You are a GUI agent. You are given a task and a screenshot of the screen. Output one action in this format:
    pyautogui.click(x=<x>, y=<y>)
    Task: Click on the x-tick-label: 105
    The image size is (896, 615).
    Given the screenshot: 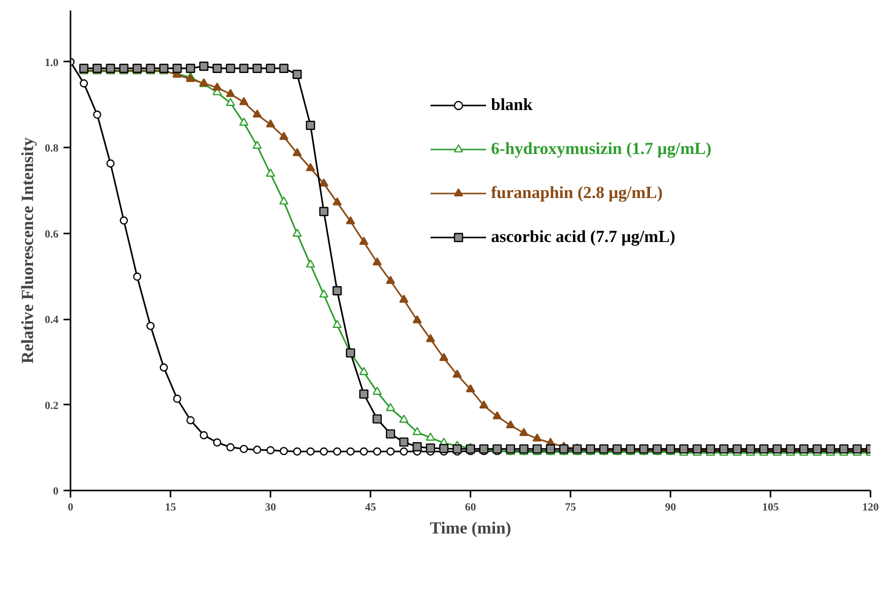 What is the action you would take?
    pyautogui.click(x=771, y=508)
    